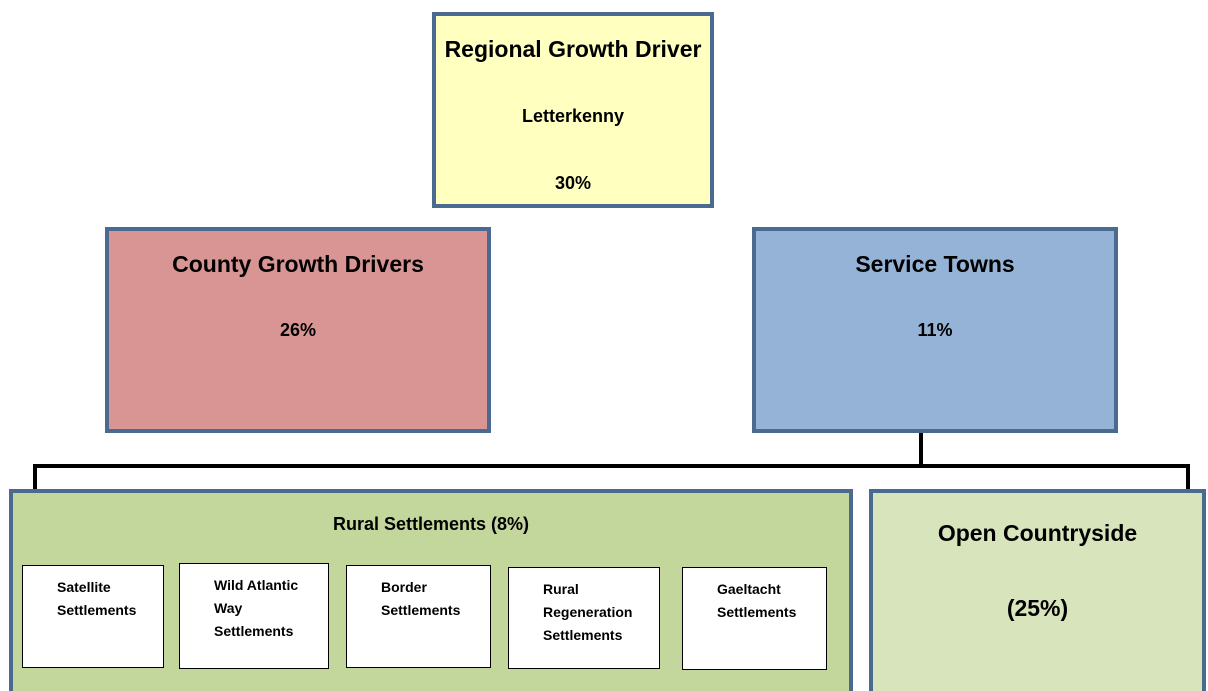 The width and height of the screenshot is (1208, 691). Describe the element at coordinates (1037, 590) in the screenshot. I see `countryside-box: Open Countryside (25%)` at that location.